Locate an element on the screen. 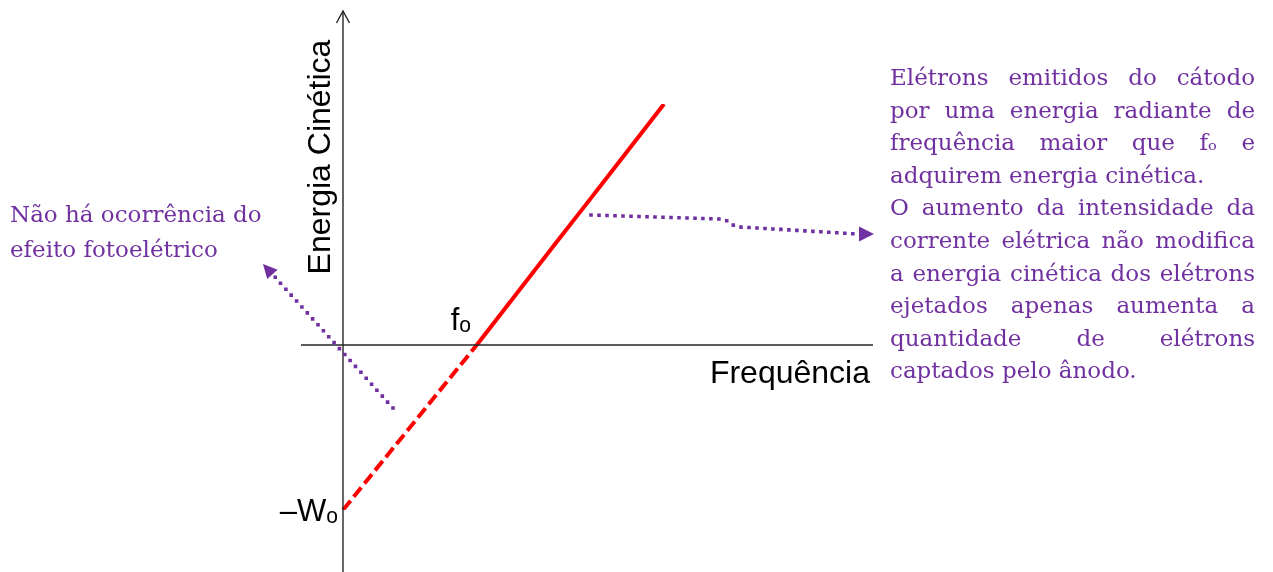  annotation: fₒ is located at coordinates (460, 319).